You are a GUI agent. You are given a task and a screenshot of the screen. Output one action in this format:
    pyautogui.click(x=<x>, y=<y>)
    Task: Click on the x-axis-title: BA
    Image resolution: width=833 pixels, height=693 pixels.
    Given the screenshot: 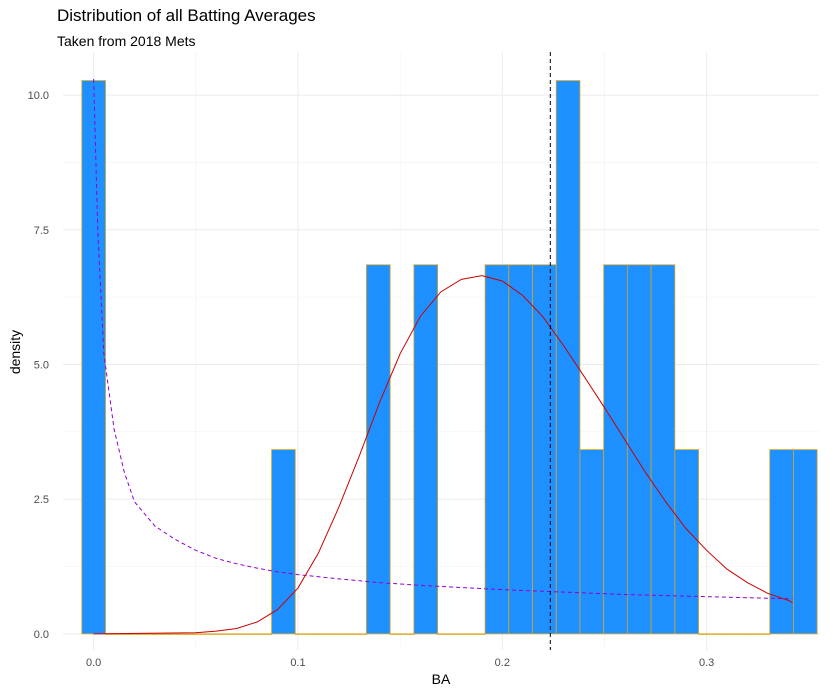 What is the action you would take?
    pyautogui.click(x=441, y=679)
    